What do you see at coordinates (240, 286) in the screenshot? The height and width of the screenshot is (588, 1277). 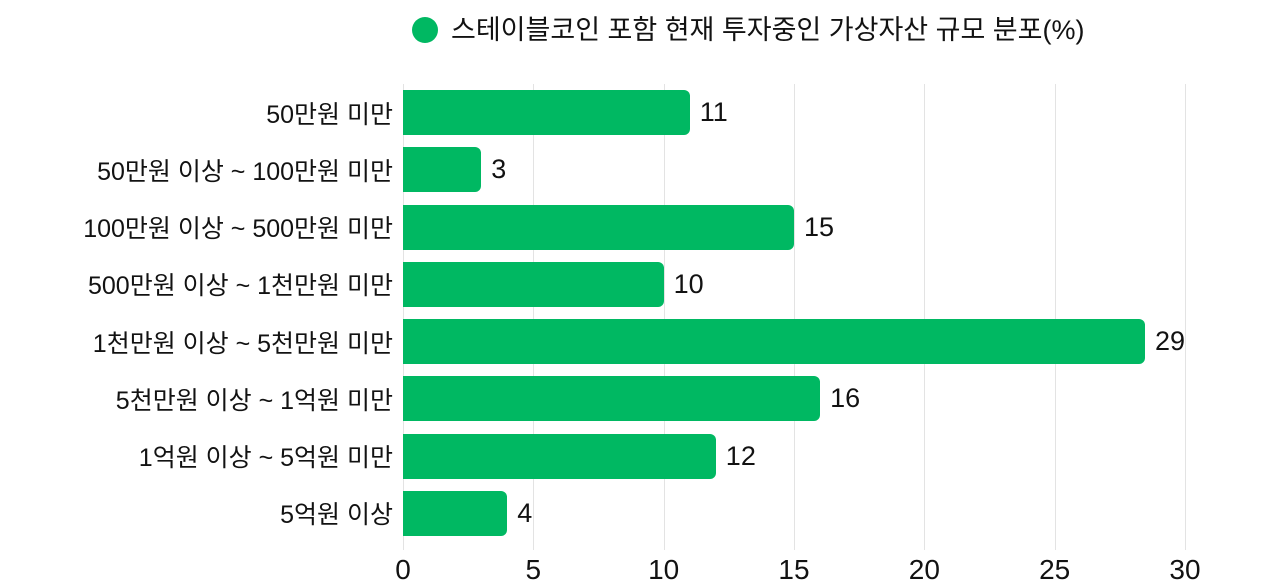 I see `category-label: 500만원 이상 ~ 1천만원 미만` at bounding box center [240, 286].